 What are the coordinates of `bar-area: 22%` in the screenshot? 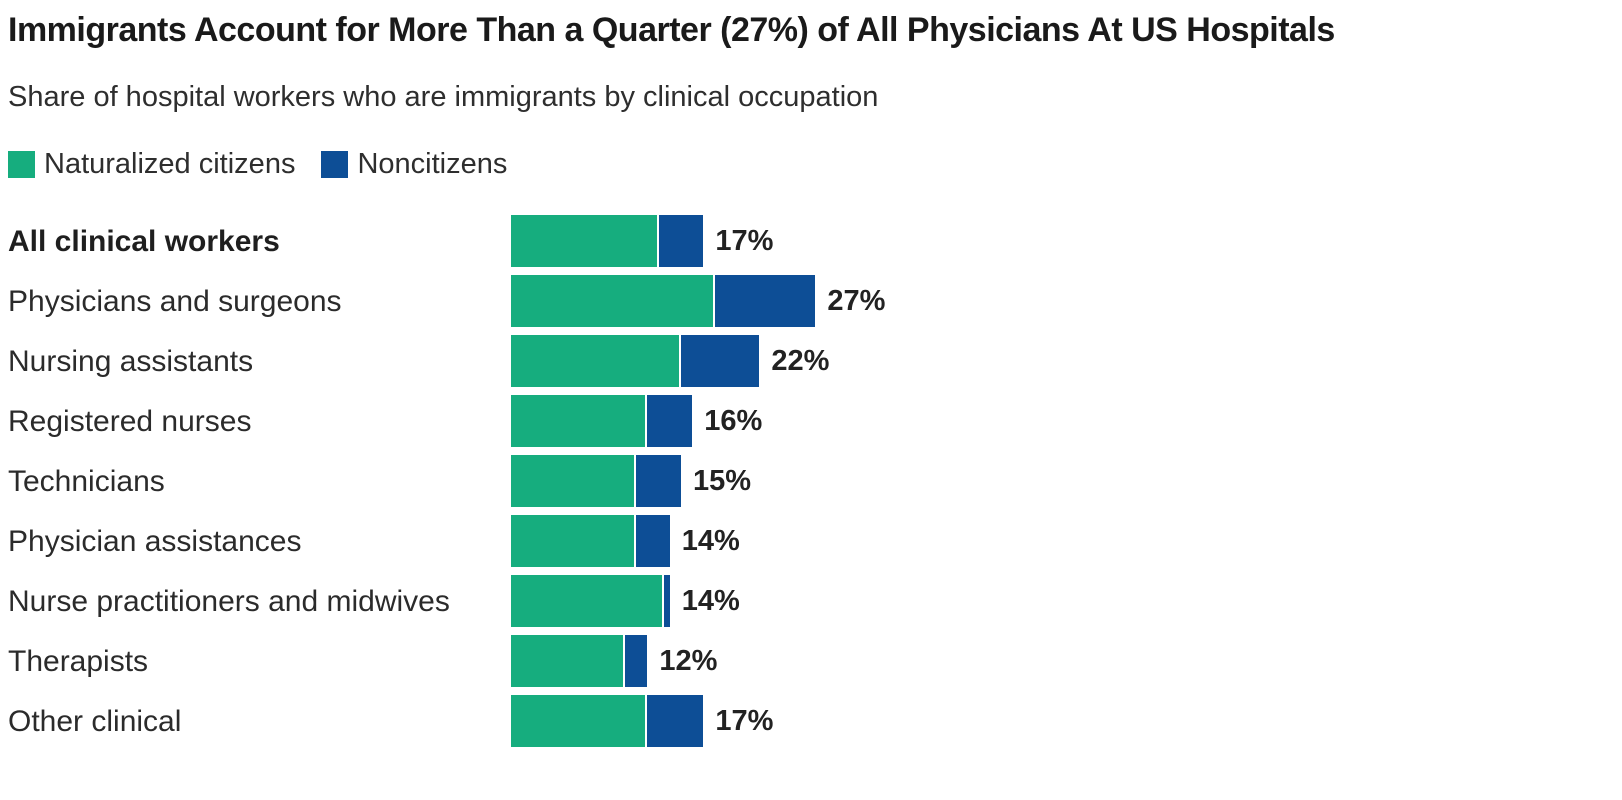 It's located at (670, 361).